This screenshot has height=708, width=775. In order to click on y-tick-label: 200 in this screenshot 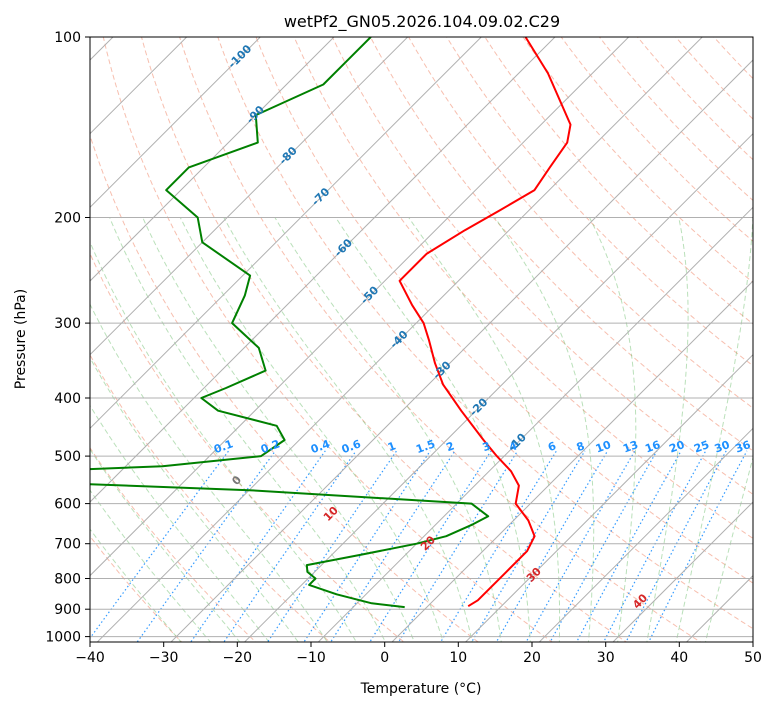, I will do `click(67, 219)`.